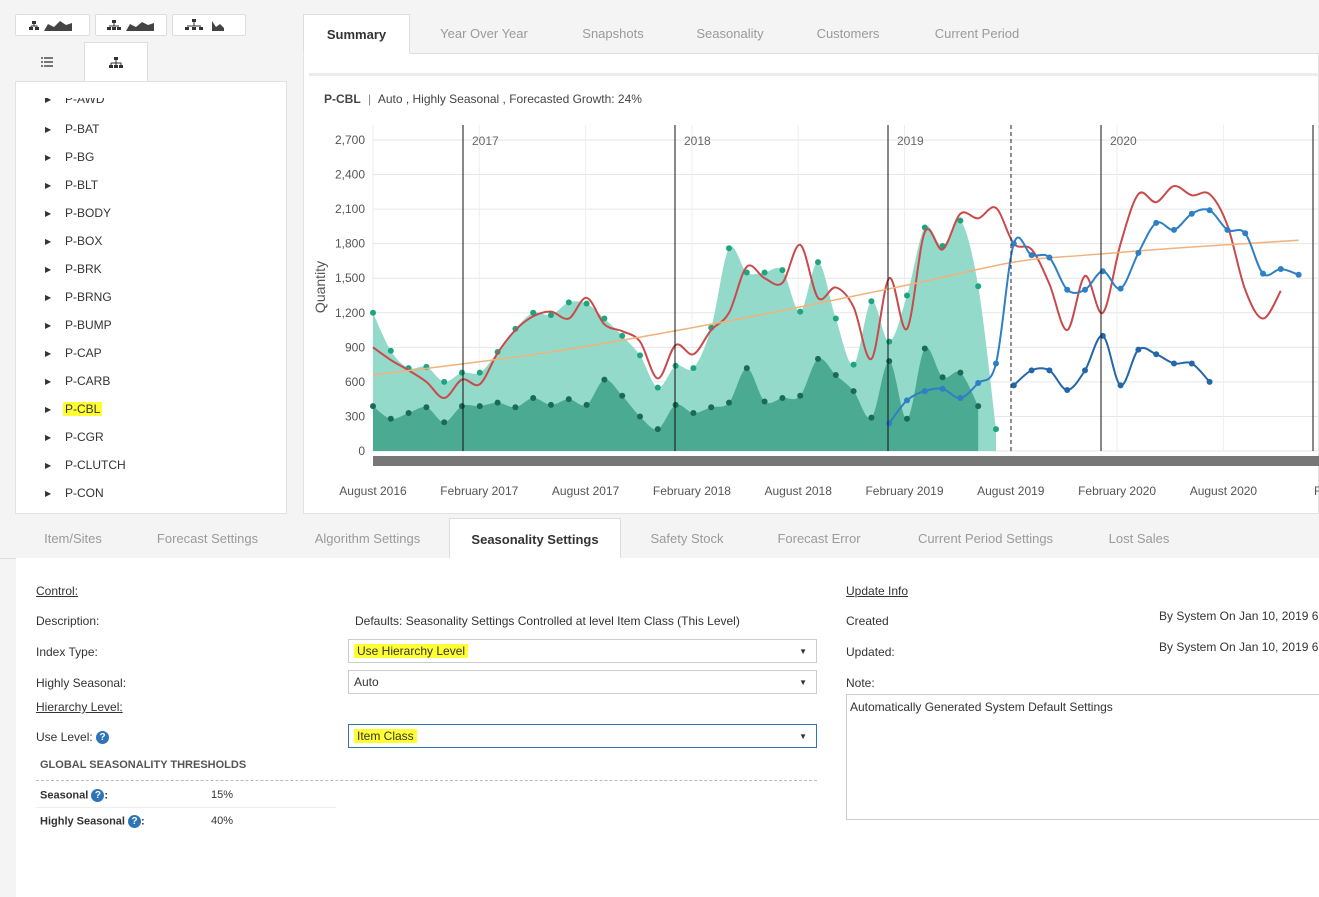  What do you see at coordinates (687, 538) in the screenshot?
I see `tab-safety-stock: Safety Stock` at bounding box center [687, 538].